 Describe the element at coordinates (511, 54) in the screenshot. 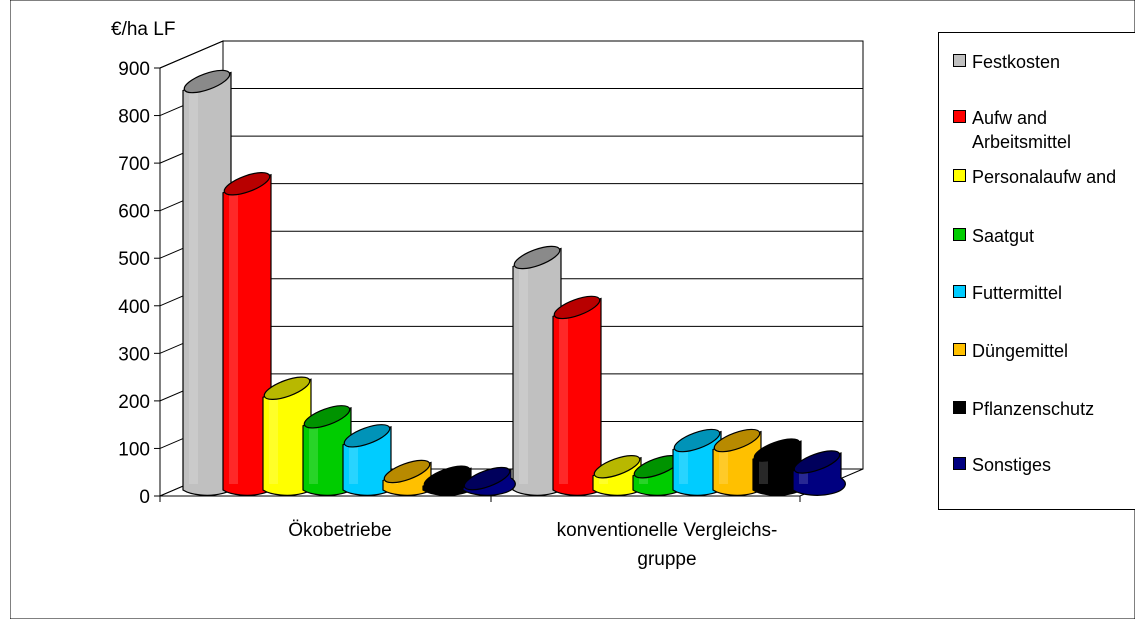

I see `gridline` at that location.